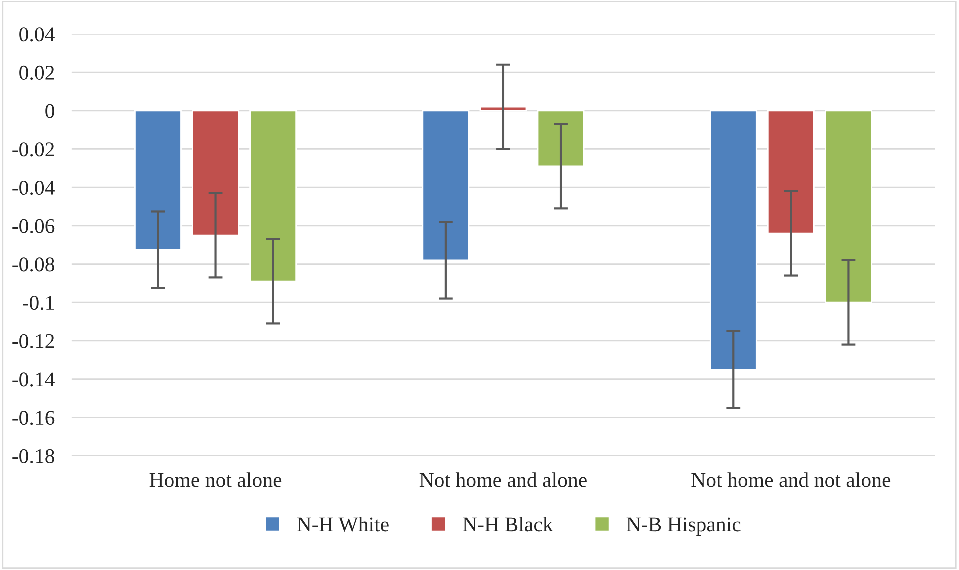  Describe the element at coordinates (33, 418) in the screenshot. I see `y-tick-label: -0.16` at that location.